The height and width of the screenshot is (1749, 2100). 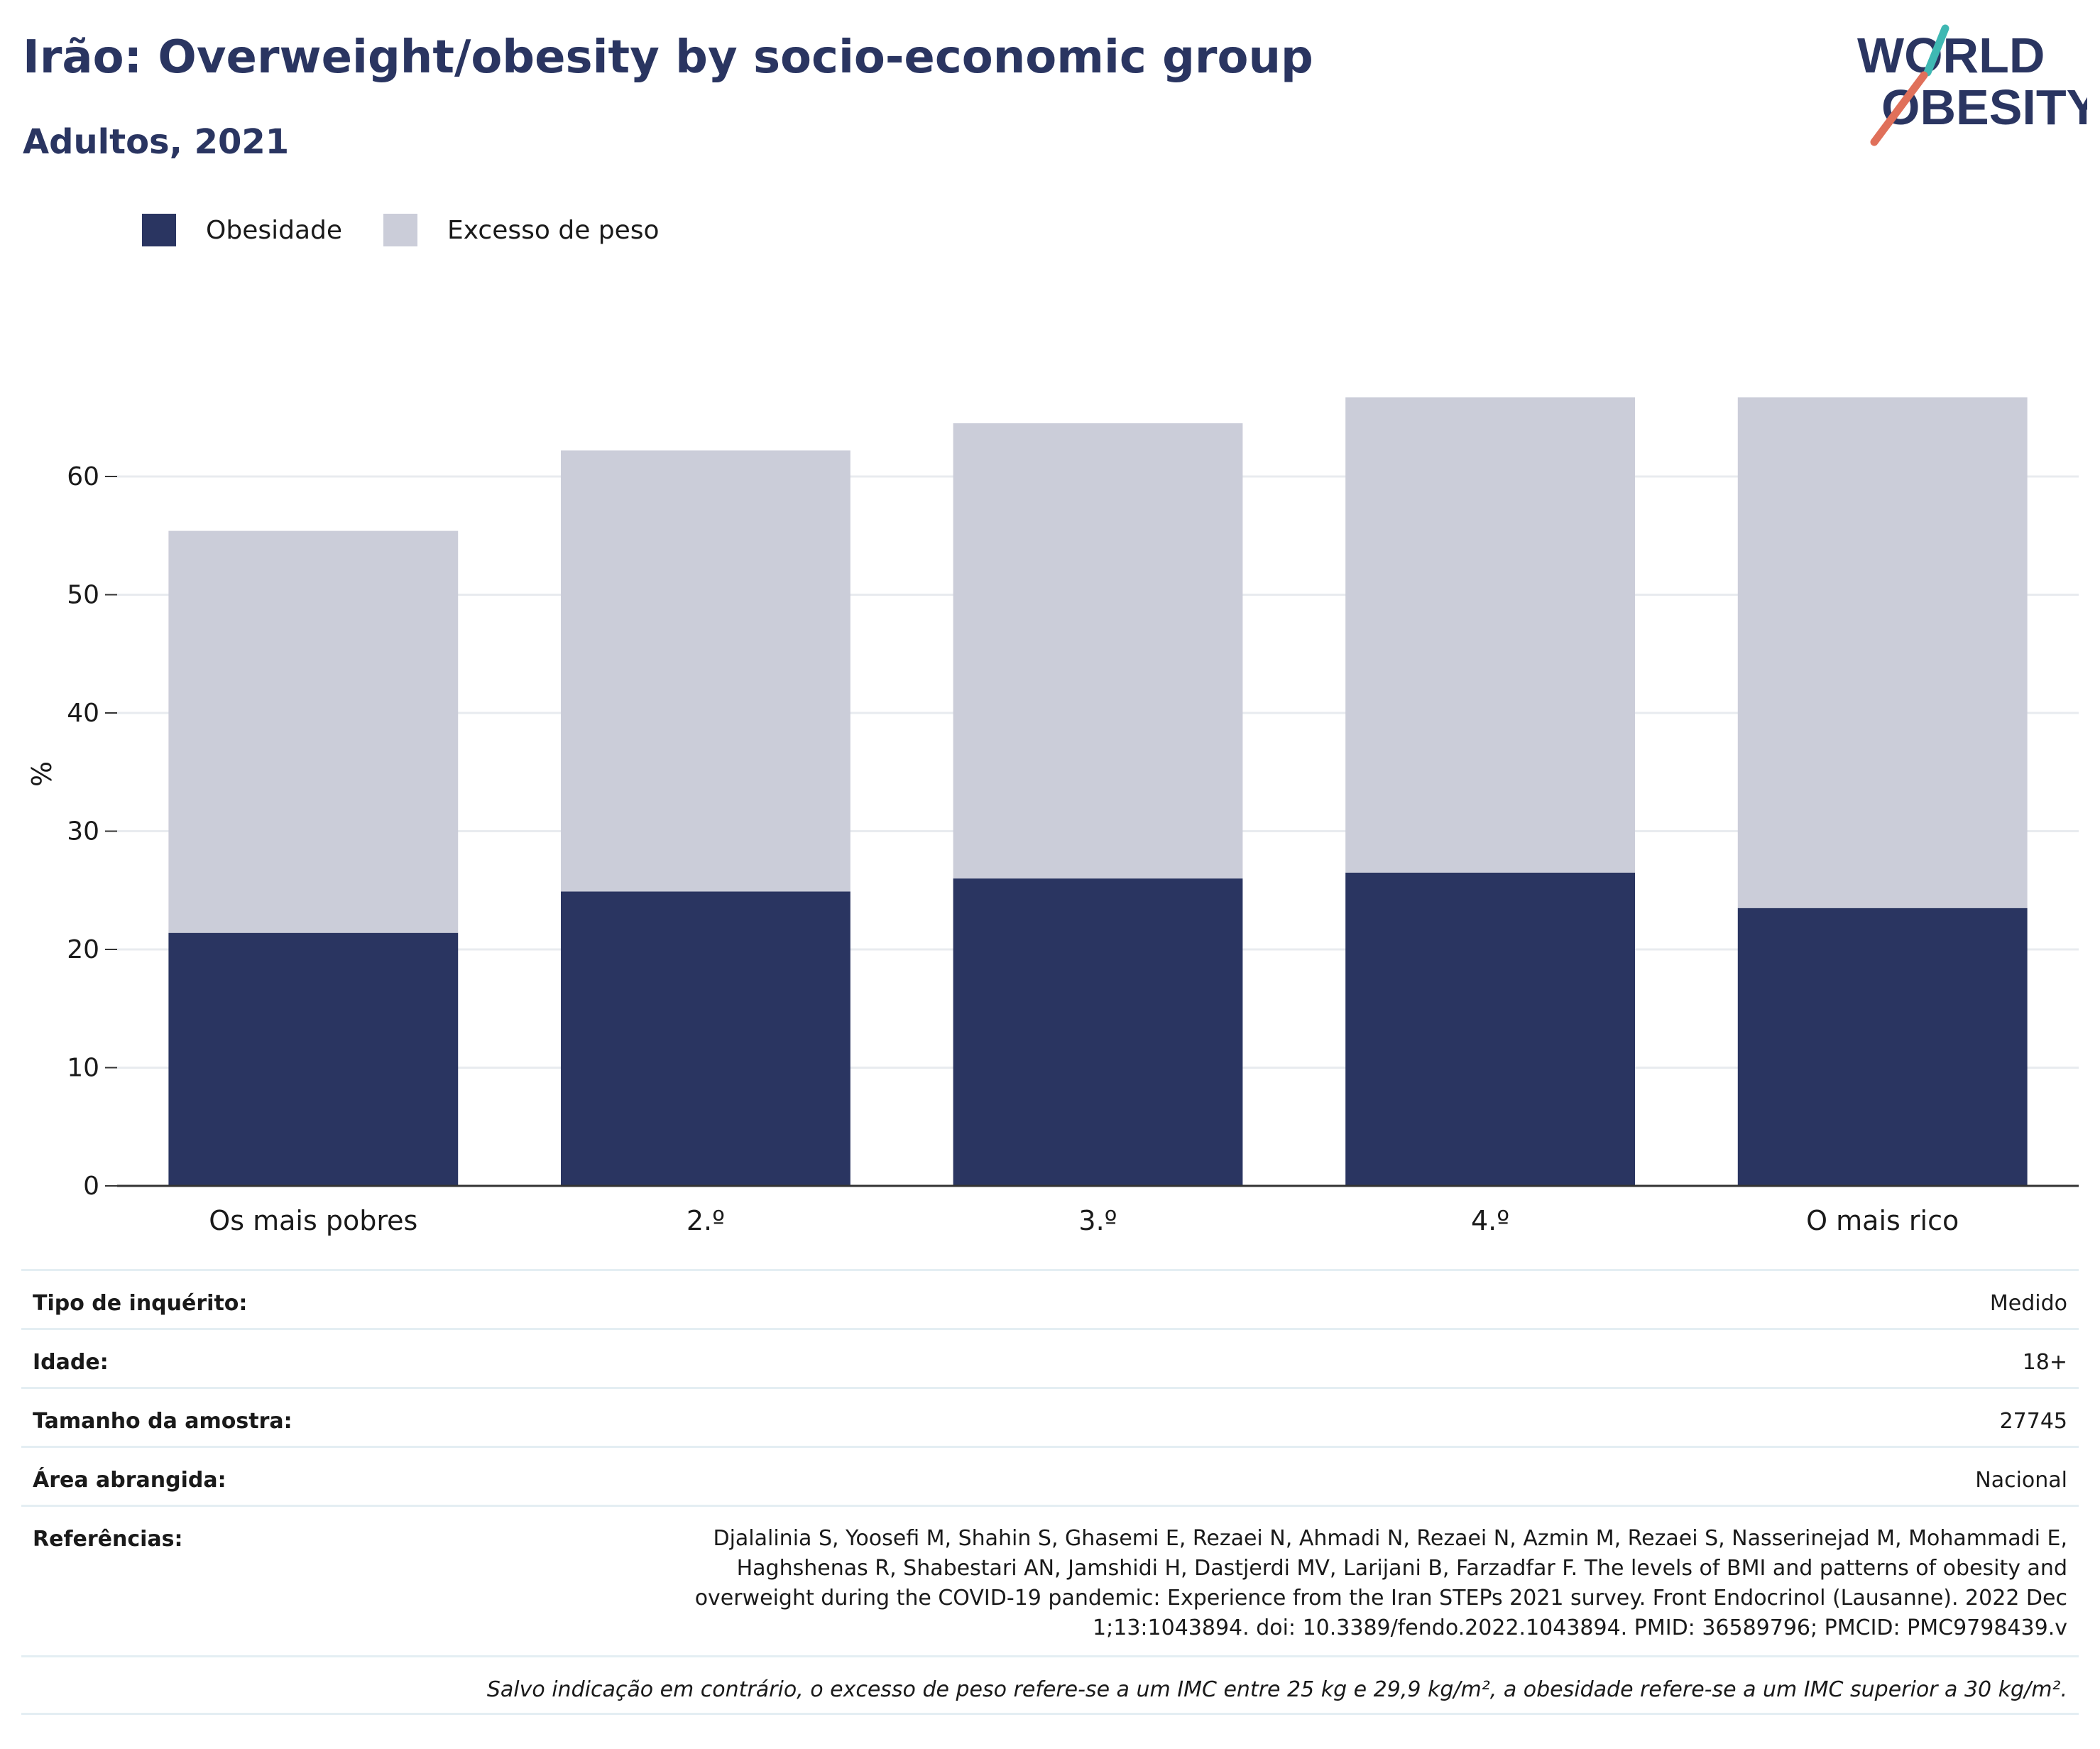 What do you see at coordinates (274, 230) in the screenshot?
I see `legend-label-obesity: Obesidade` at bounding box center [274, 230].